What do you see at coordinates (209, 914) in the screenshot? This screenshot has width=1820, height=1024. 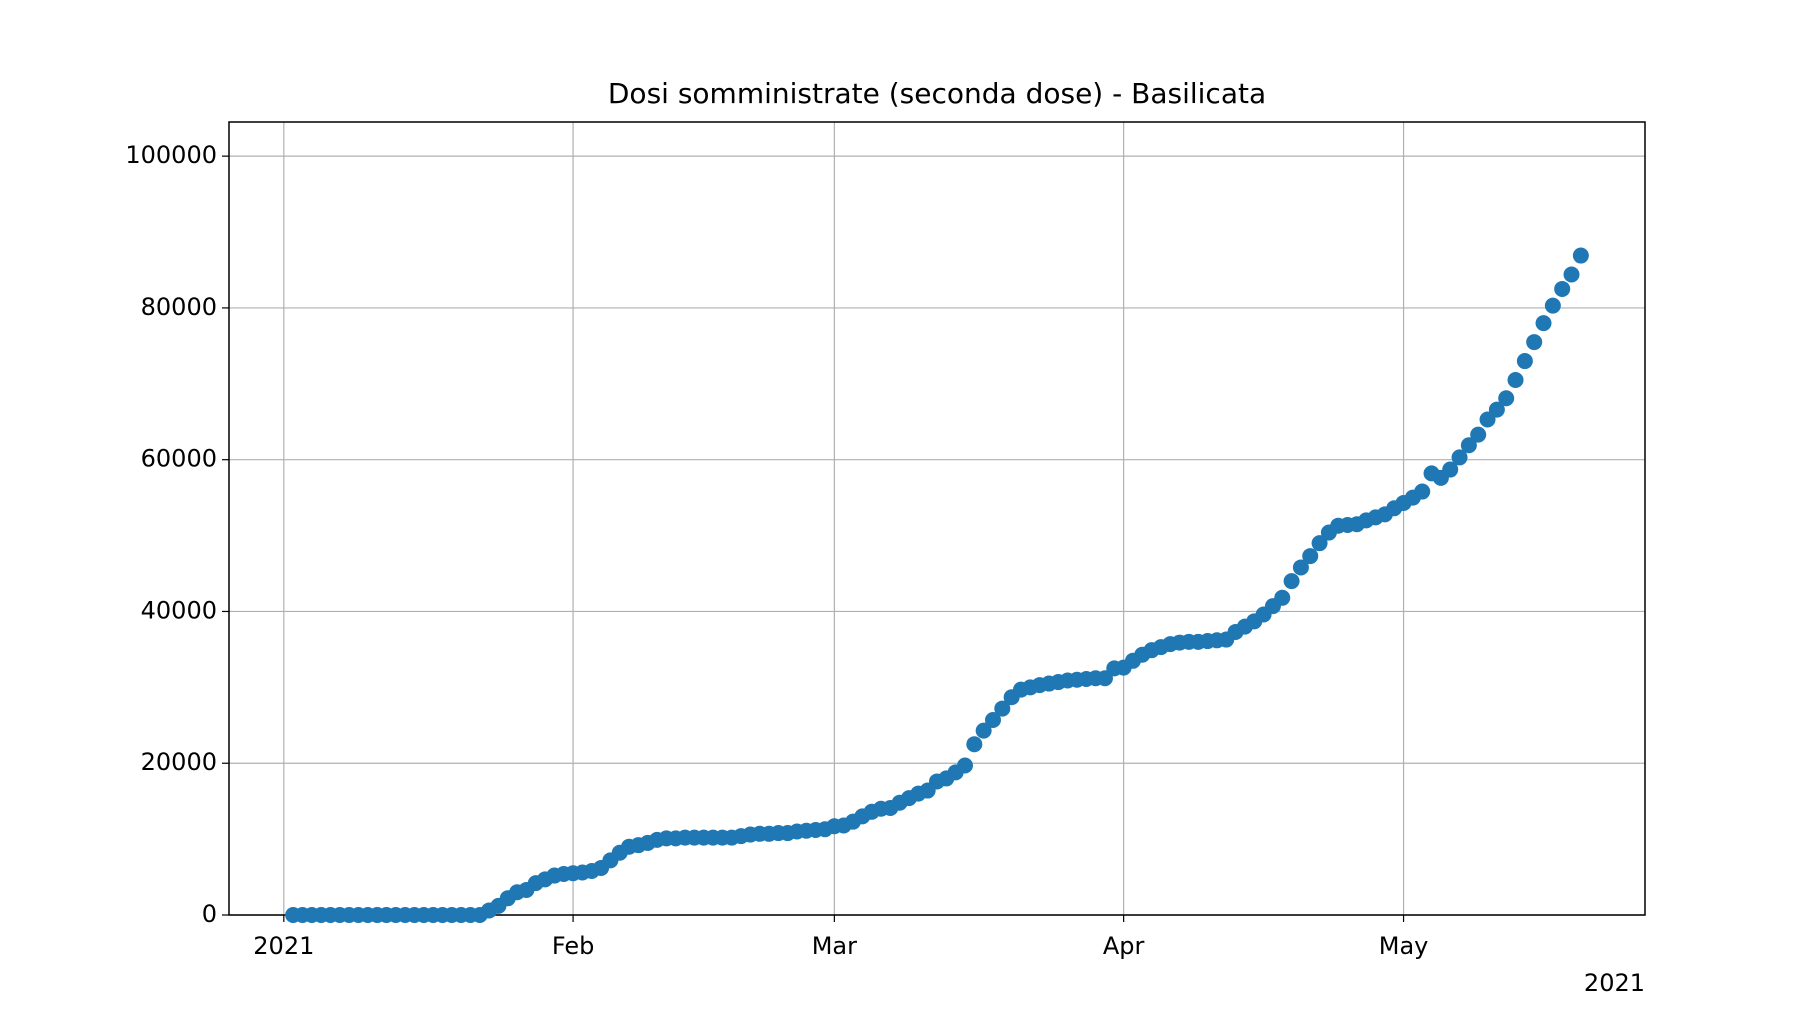 I see `y-tick-label: 0` at bounding box center [209, 914].